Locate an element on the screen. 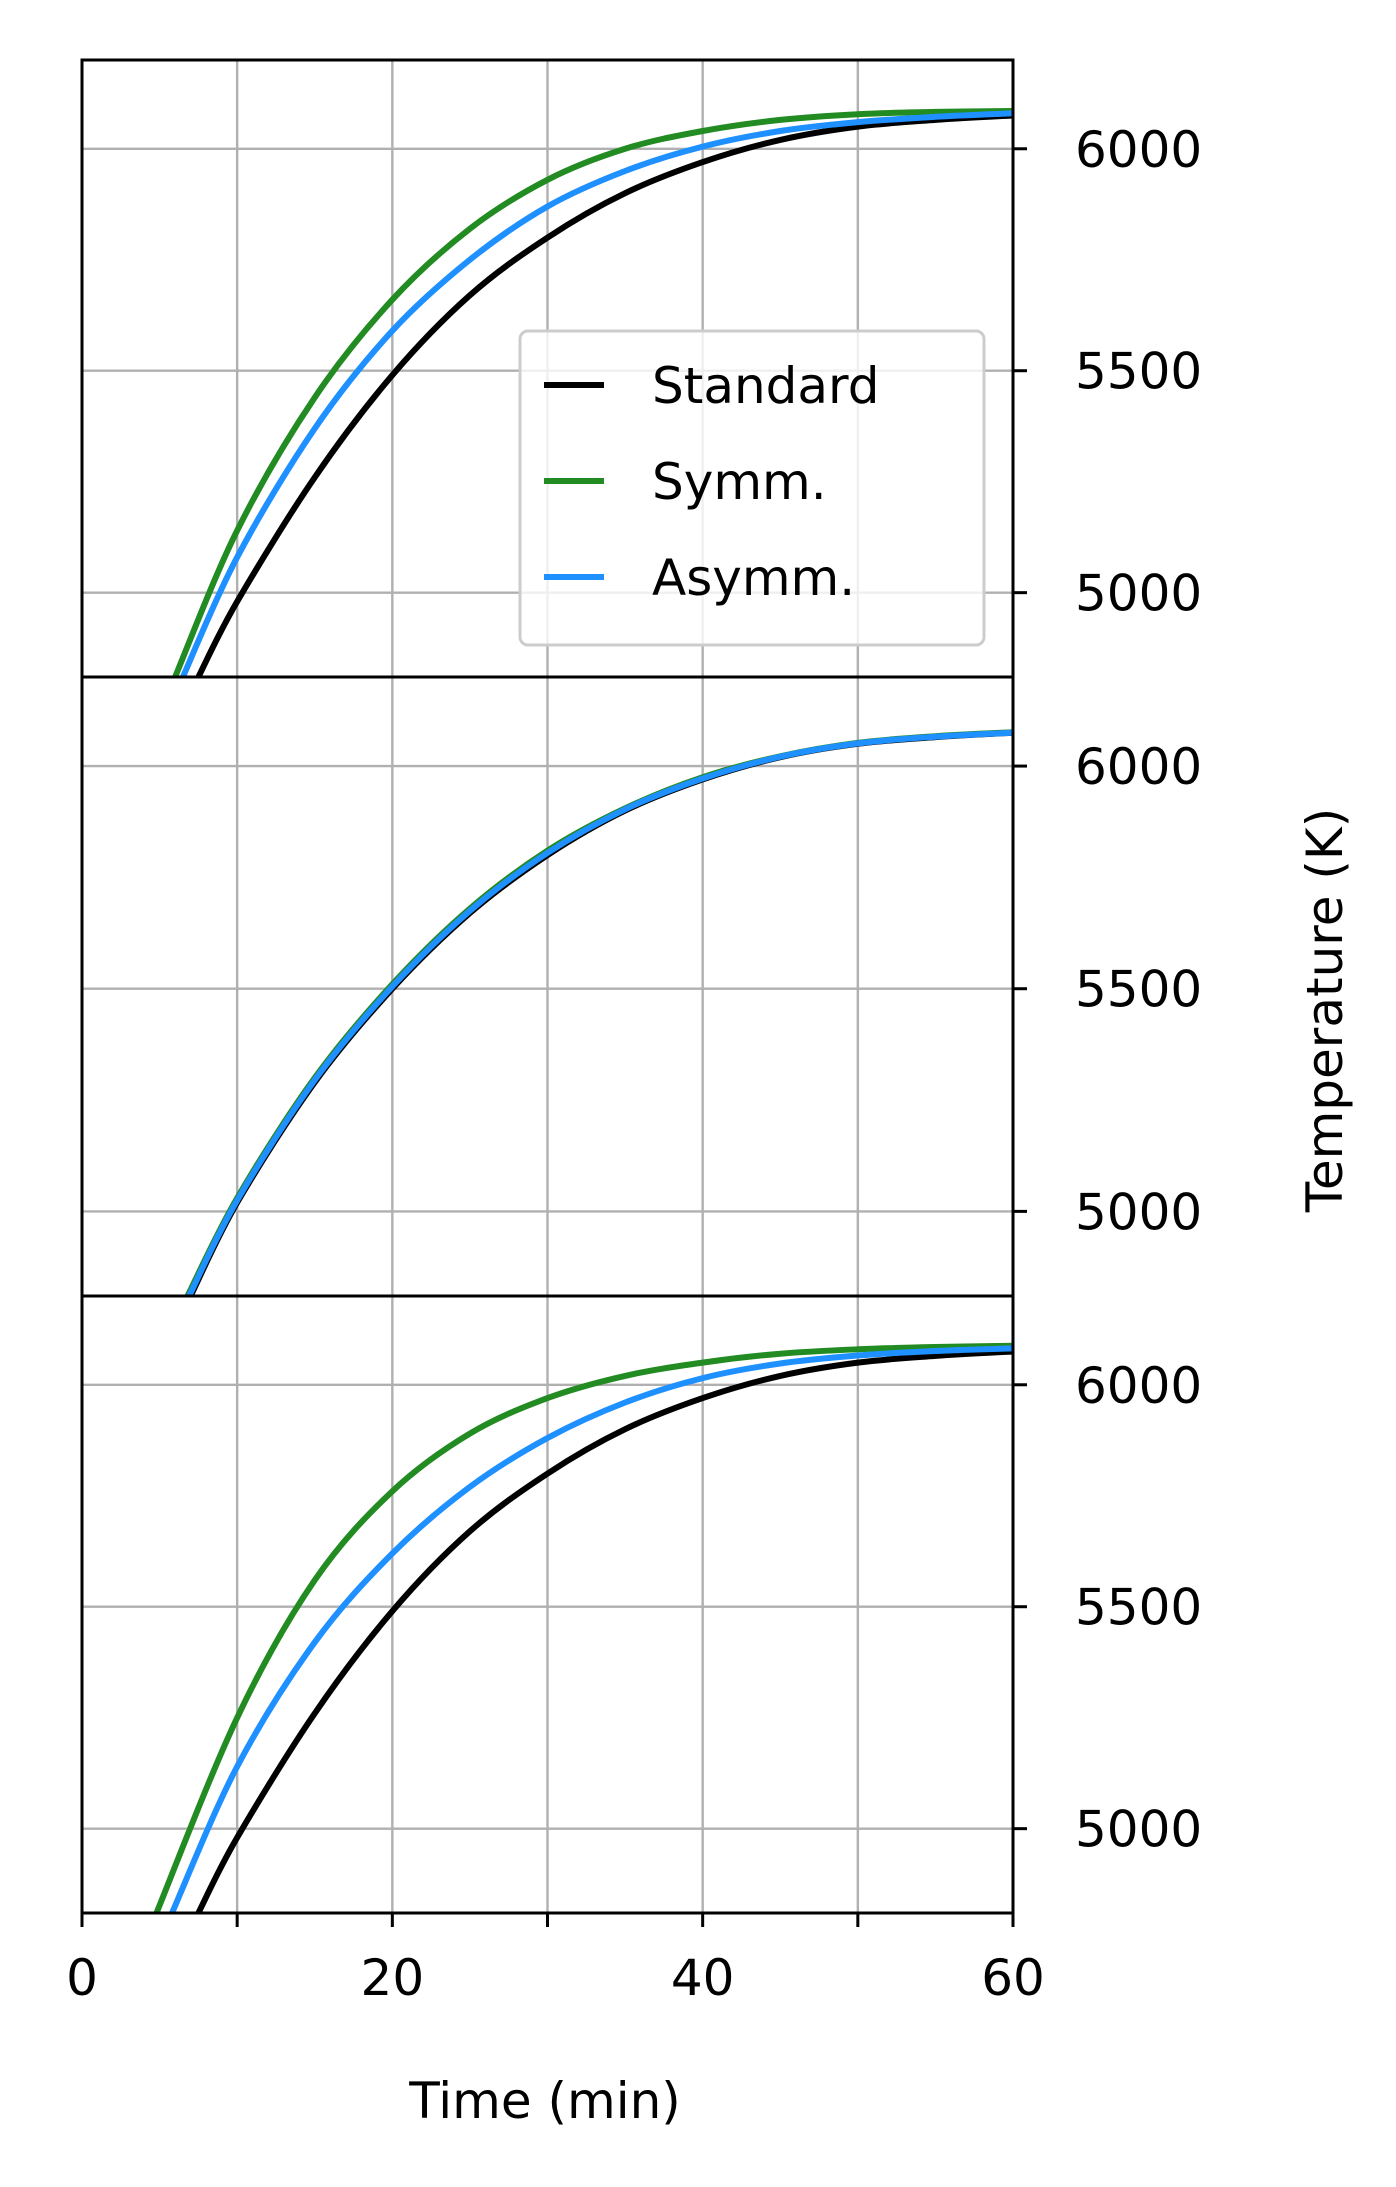 The width and height of the screenshot is (1396, 2187). x-tick-label: 40 is located at coordinates (703, 1978).